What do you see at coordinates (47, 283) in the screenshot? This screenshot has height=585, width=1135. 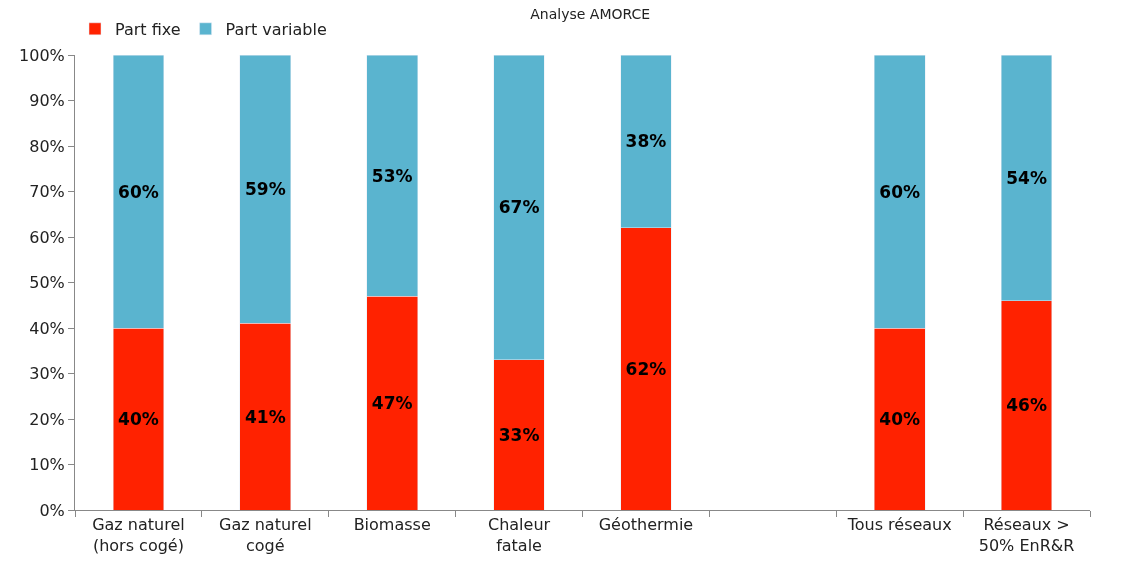 I see `y-tick-label: 50%` at bounding box center [47, 283].